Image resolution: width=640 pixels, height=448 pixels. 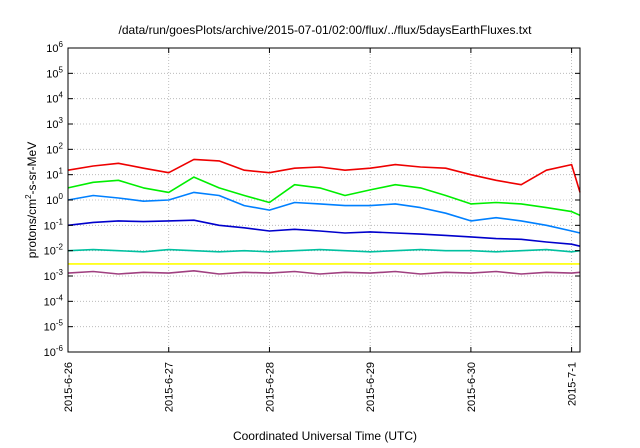 What do you see at coordinates (60, 272) in the screenshot?
I see `y-tick-exponent: -3` at bounding box center [60, 272].